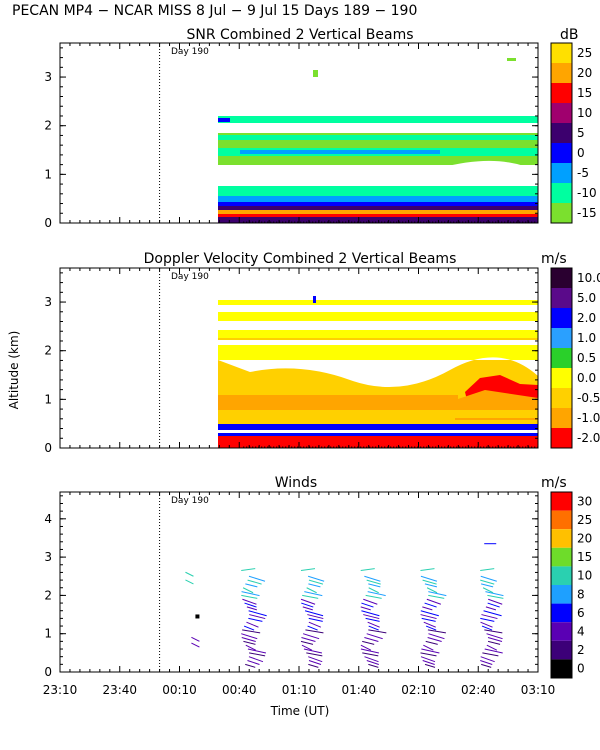 The height and width of the screenshot is (750, 600). Describe the element at coordinates (378, 212) in the screenshot. I see `snr-band-orange` at that location.